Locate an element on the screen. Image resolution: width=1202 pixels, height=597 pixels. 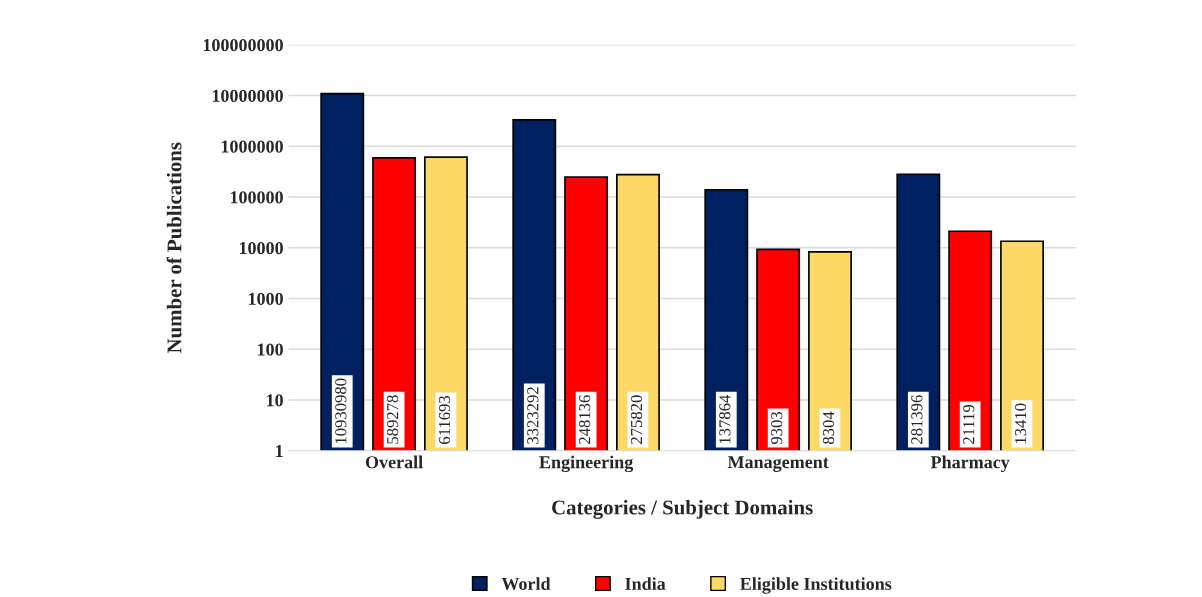
legend-label: India is located at coordinates (645, 583).